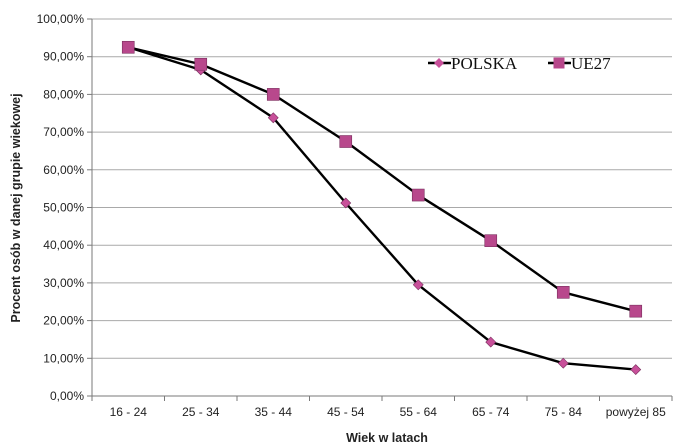  I want to click on x-tick-label: 45 - 54, so click(346, 412).